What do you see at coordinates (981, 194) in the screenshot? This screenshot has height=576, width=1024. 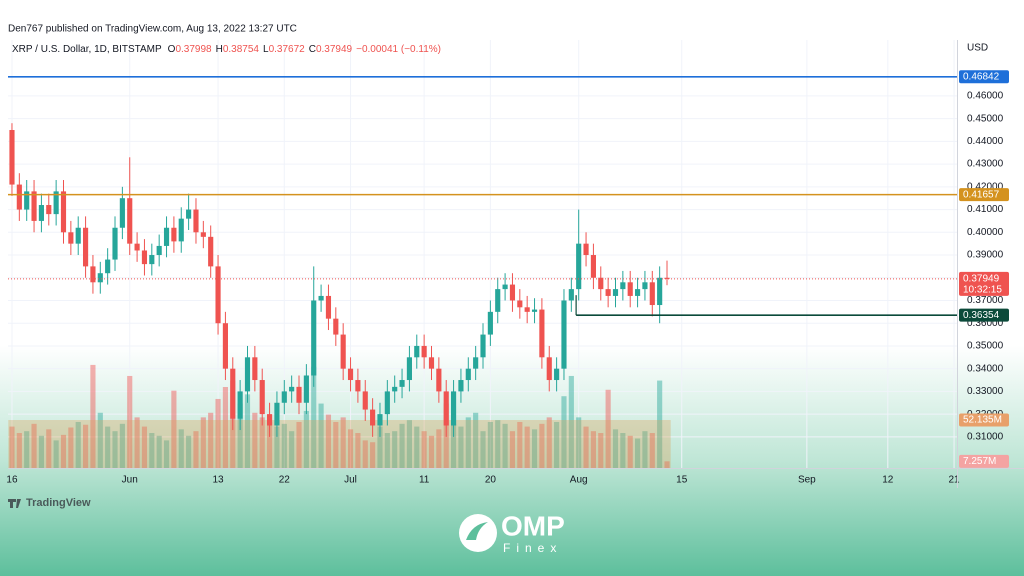 I see `level-label: 0.41657` at bounding box center [981, 194].